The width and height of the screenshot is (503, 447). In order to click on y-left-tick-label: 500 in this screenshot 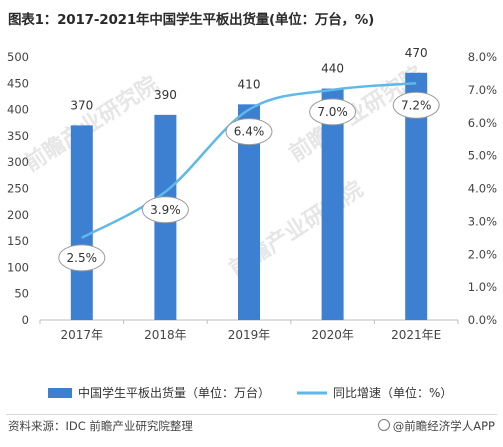, I will do `click(18, 57)`.